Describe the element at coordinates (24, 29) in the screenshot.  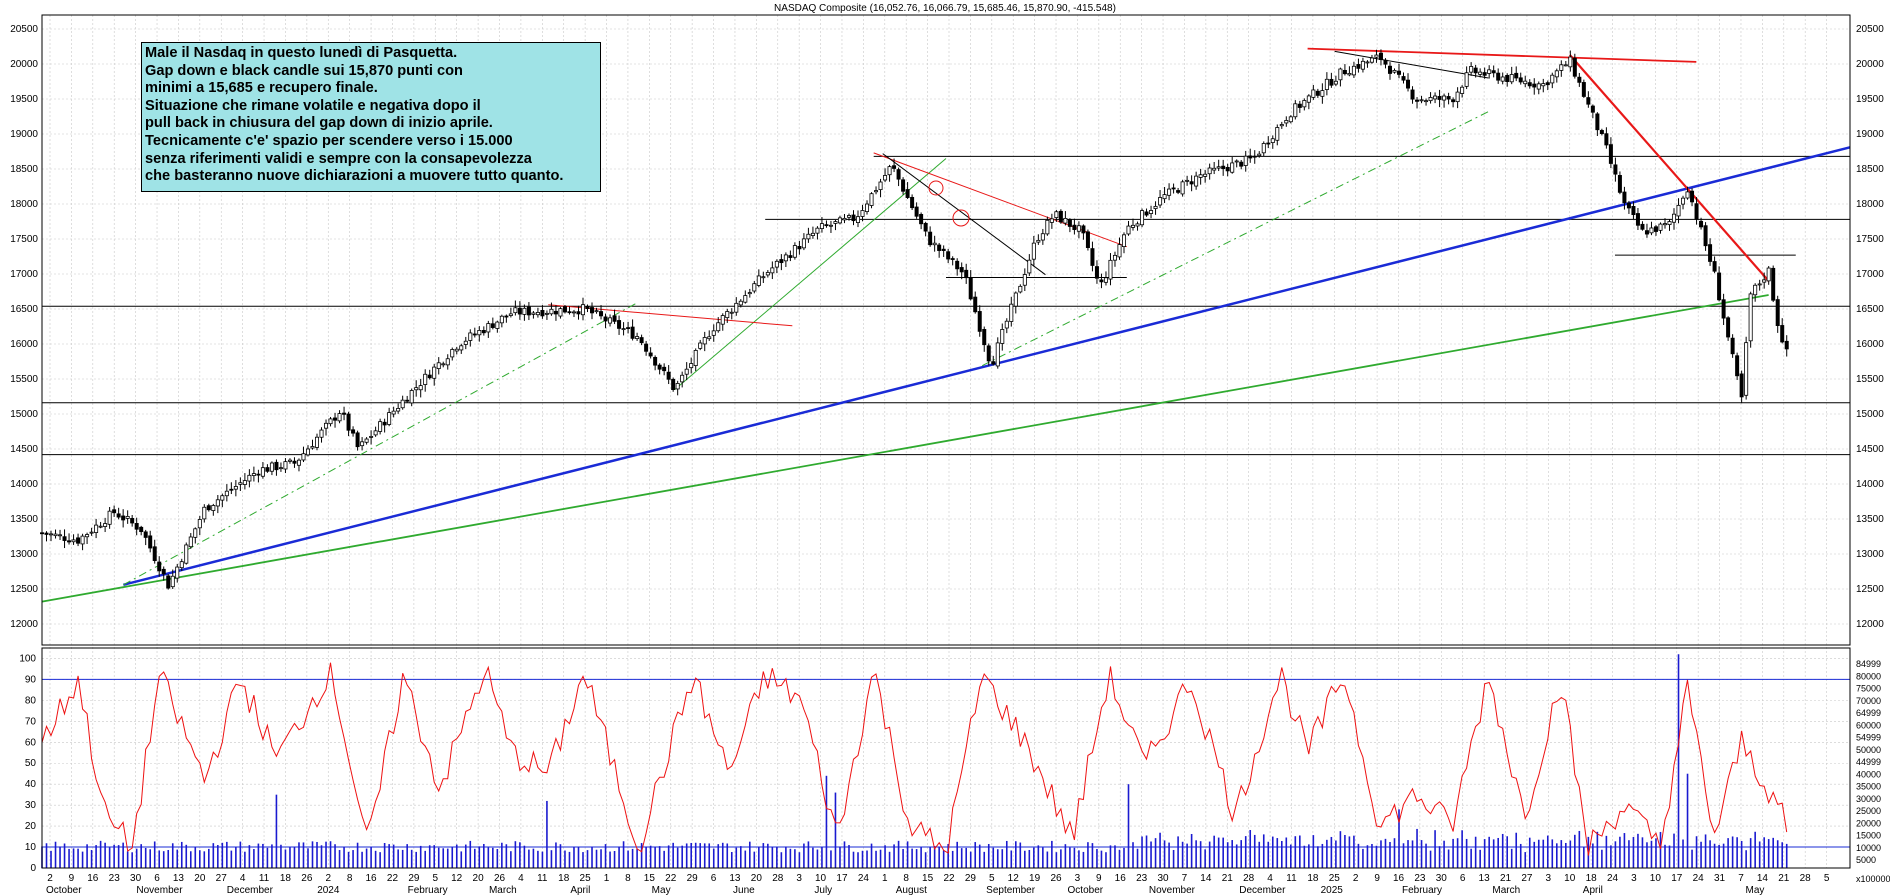
I see `price-tick-label-left: 20500` at that location.